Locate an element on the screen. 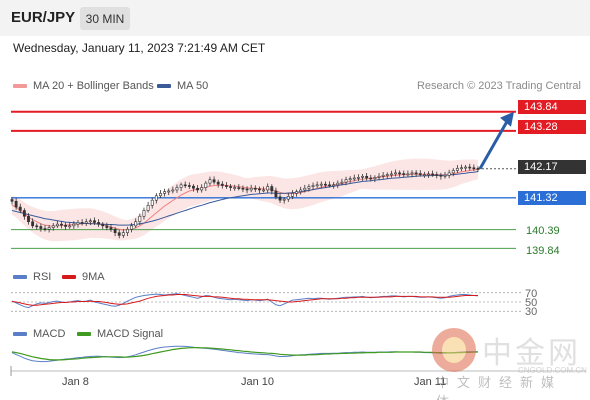 This screenshot has width=590, height=400. x-tick-jan8: Jan 8 is located at coordinates (75, 382).